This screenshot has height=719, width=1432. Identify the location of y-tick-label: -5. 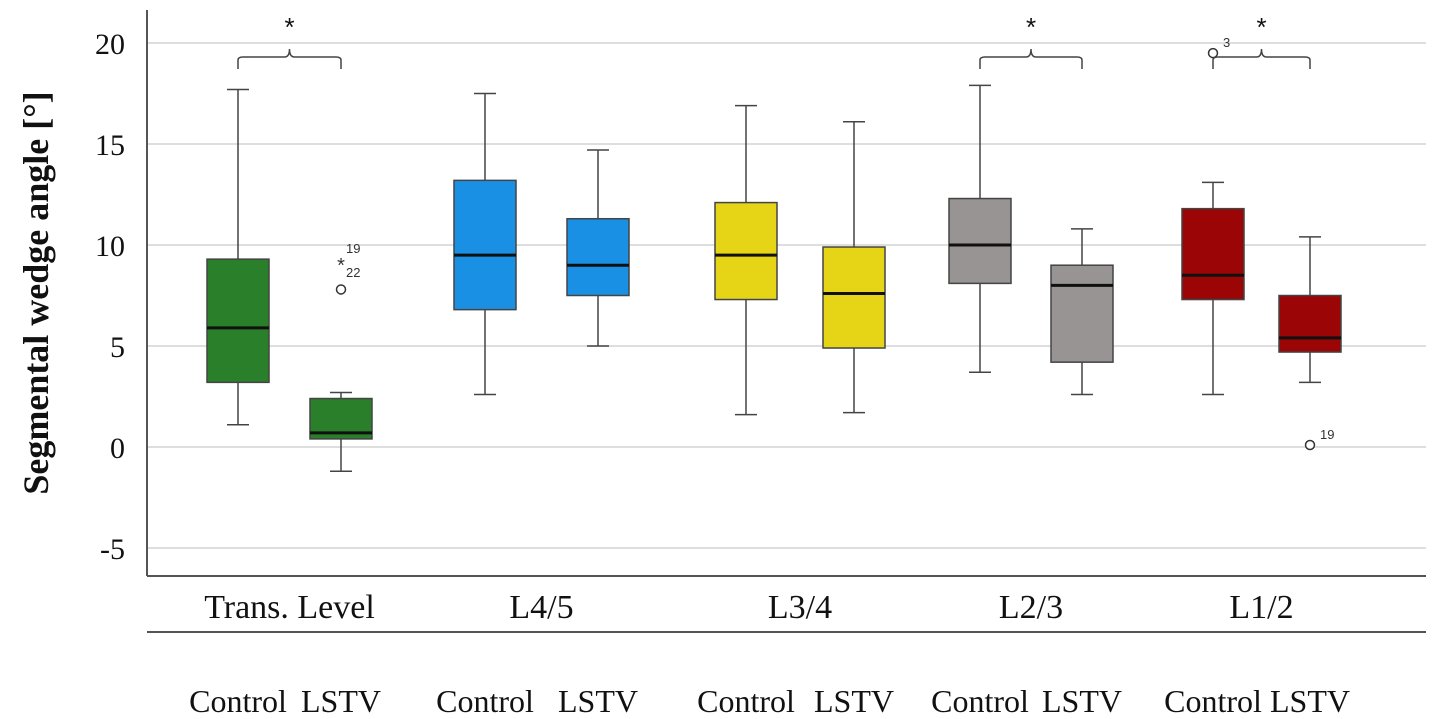
(112, 549).